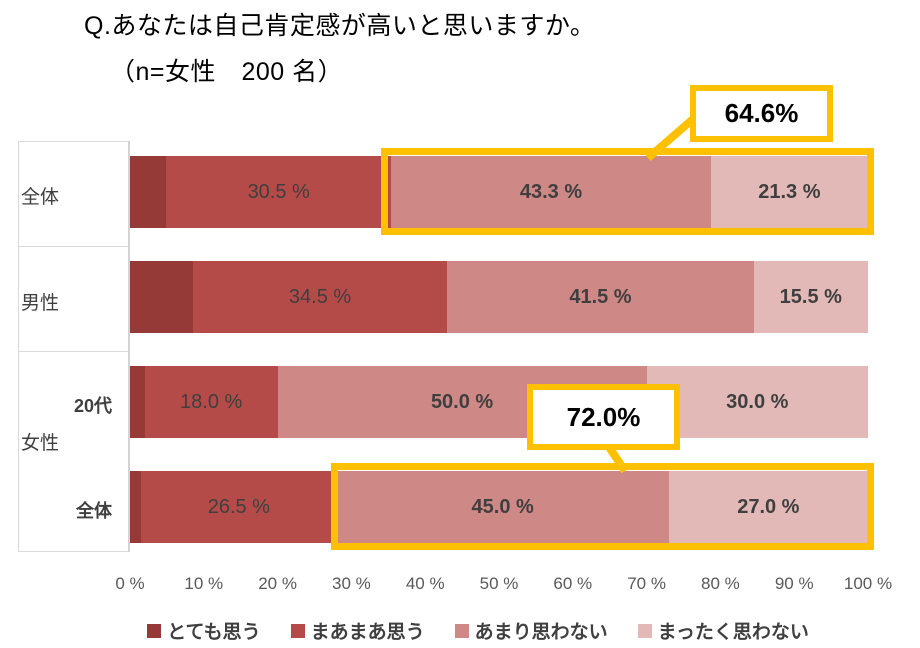 The height and width of the screenshot is (648, 920). Describe the element at coordinates (92, 406) in the screenshot. I see `category-label-josei-20dai: 20代` at that location.